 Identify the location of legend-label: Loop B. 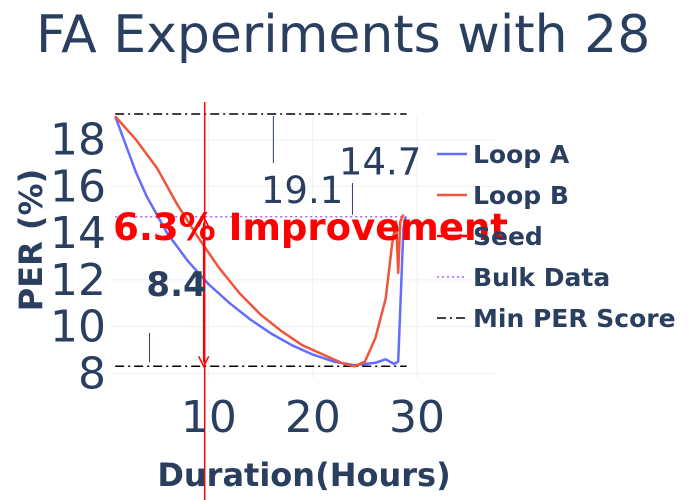
(521, 195).